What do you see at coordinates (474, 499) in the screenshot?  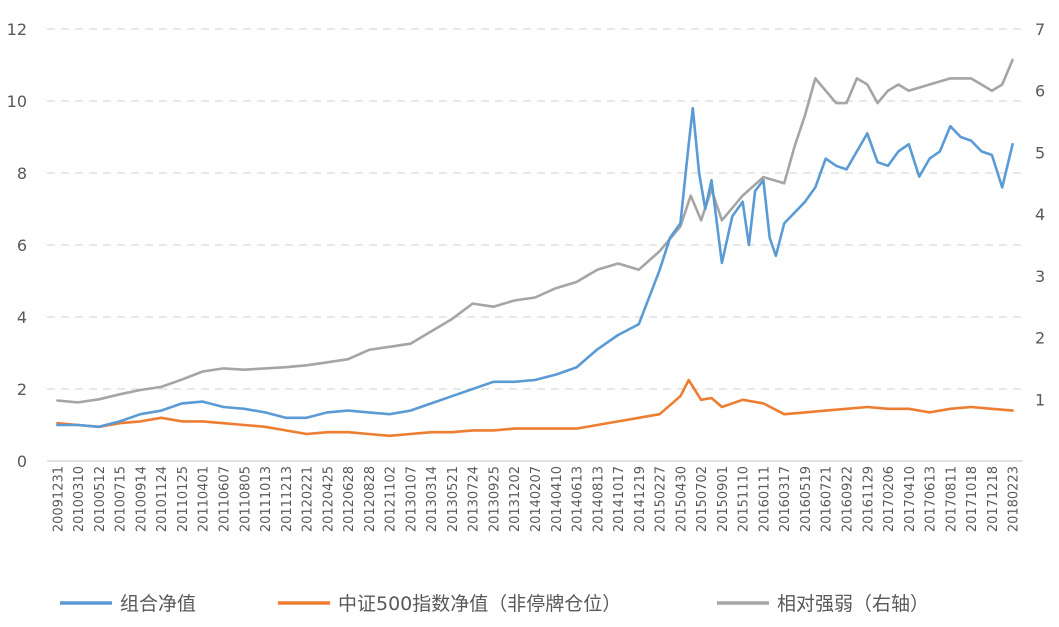 I see `x-tick-label: 20130724` at bounding box center [474, 499].